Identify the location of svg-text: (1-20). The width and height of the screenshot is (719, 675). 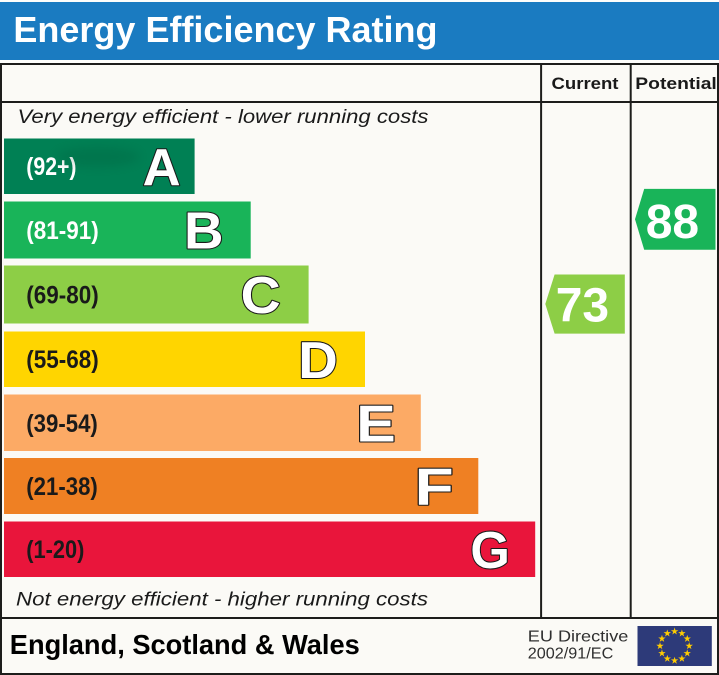
(55, 550).